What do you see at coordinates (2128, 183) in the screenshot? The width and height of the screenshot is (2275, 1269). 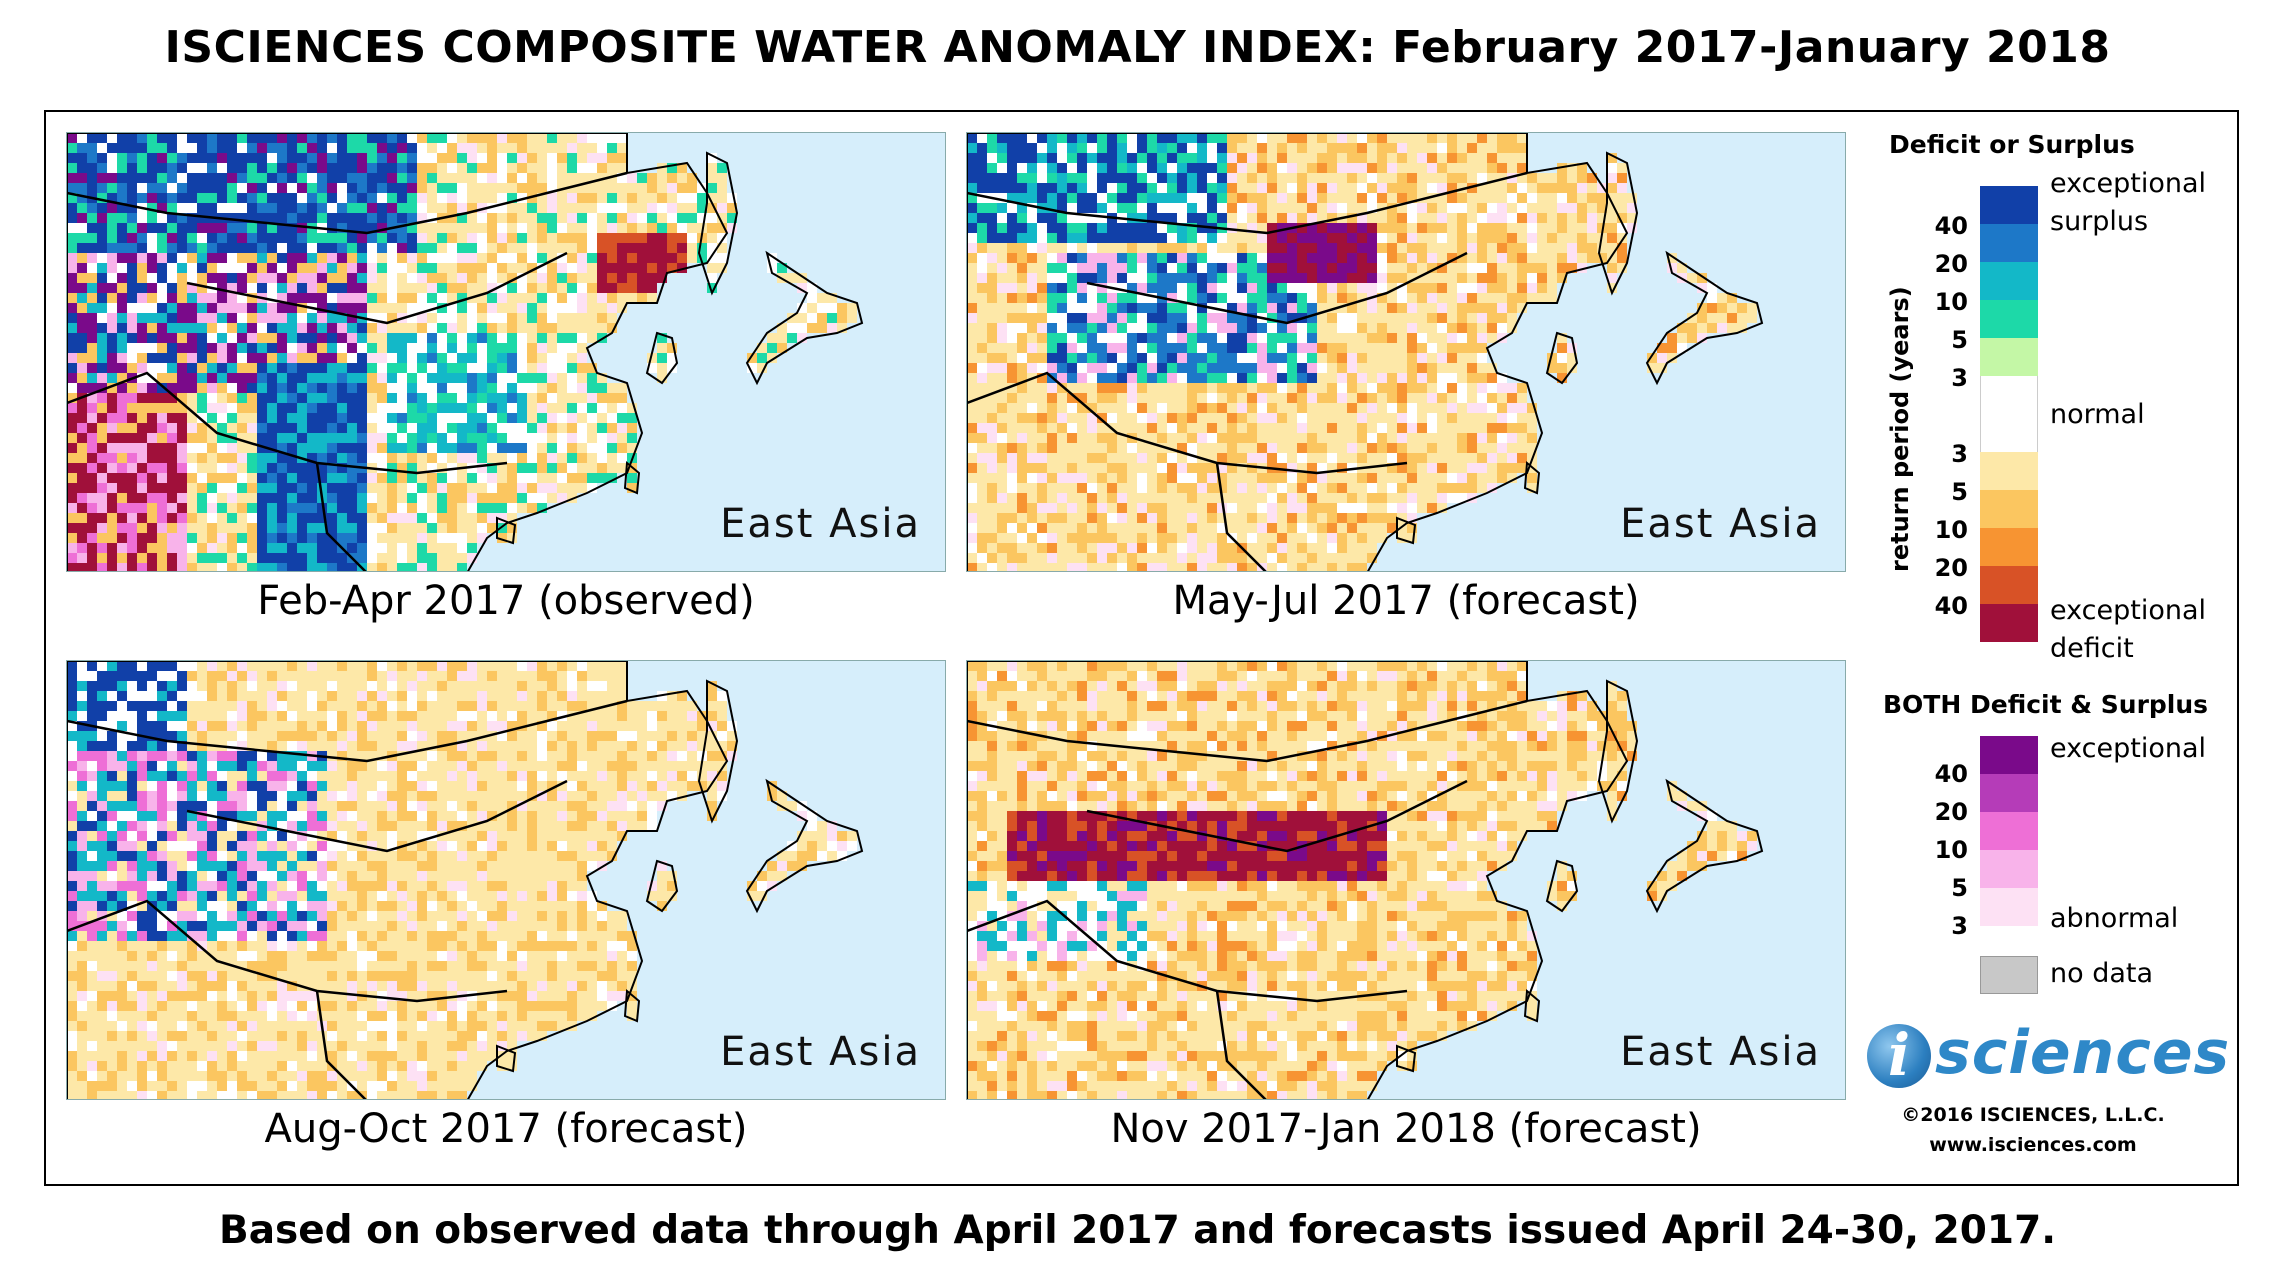 I see `legend-exceptional-surplus-1: exceptional` at bounding box center [2128, 183].